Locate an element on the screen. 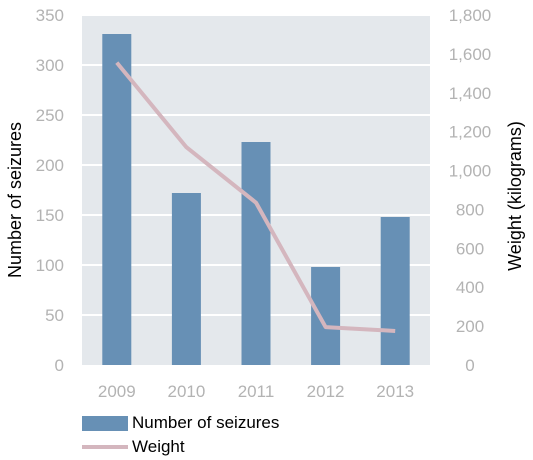 The height and width of the screenshot is (460, 533). legend-label-bars: Number of seizures is located at coordinates (206, 422).